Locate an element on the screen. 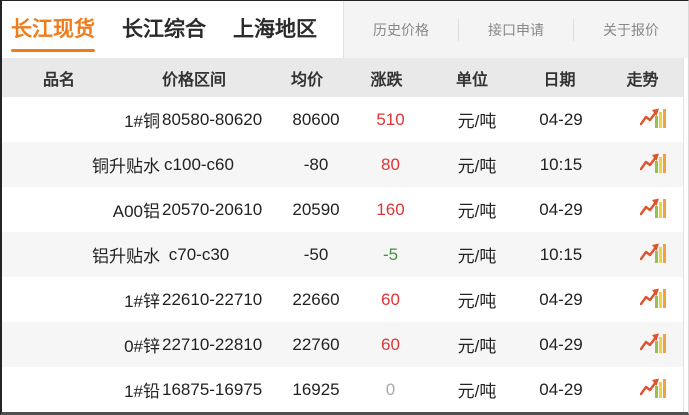 The height and width of the screenshot is (415, 689). product-name: 1#铅 is located at coordinates (142, 391).